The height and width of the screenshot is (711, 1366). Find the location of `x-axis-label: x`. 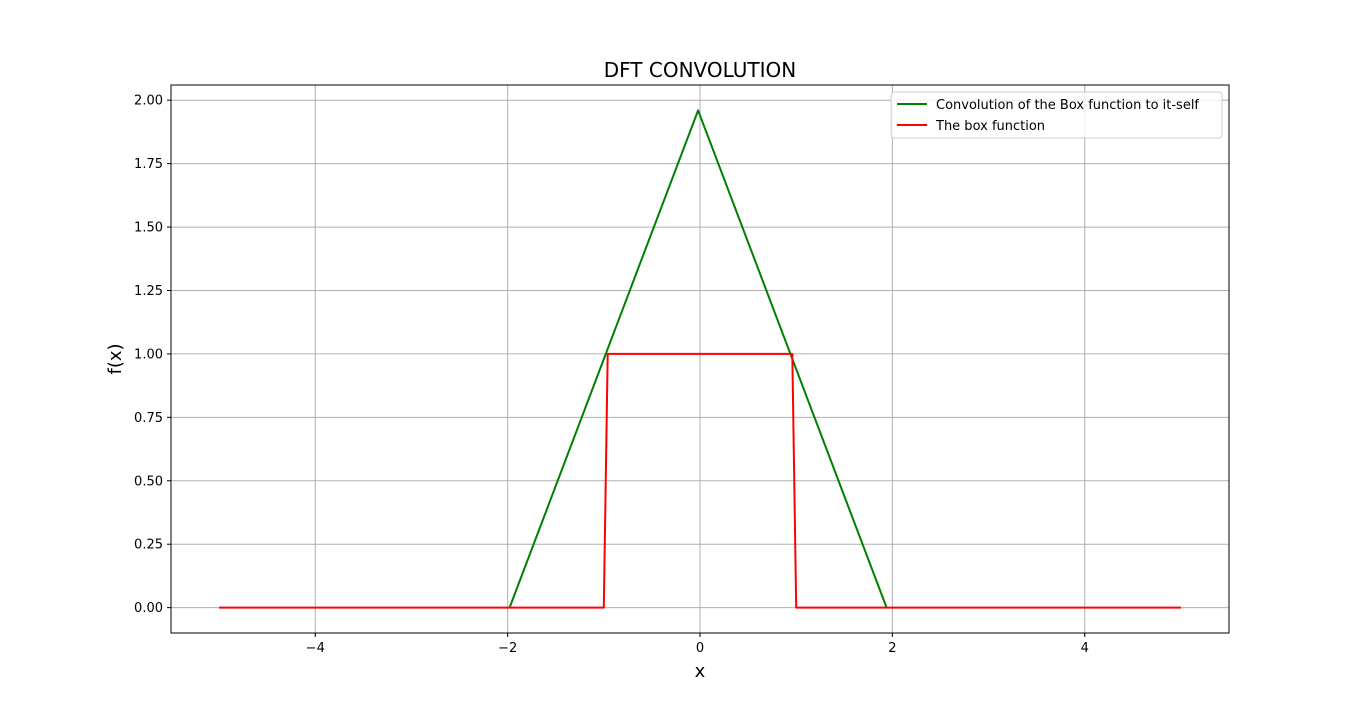

x-axis-label: x is located at coordinates (700, 671).